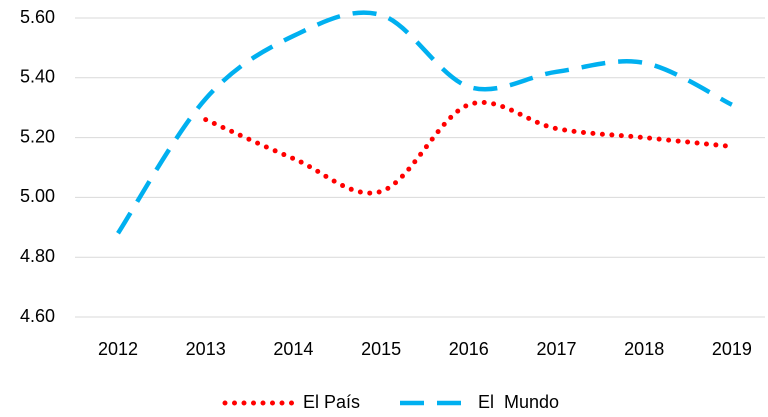 This screenshot has height=417, width=768. Describe the element at coordinates (37, 256) in the screenshot. I see `y-tick-label: 4.80` at that location.